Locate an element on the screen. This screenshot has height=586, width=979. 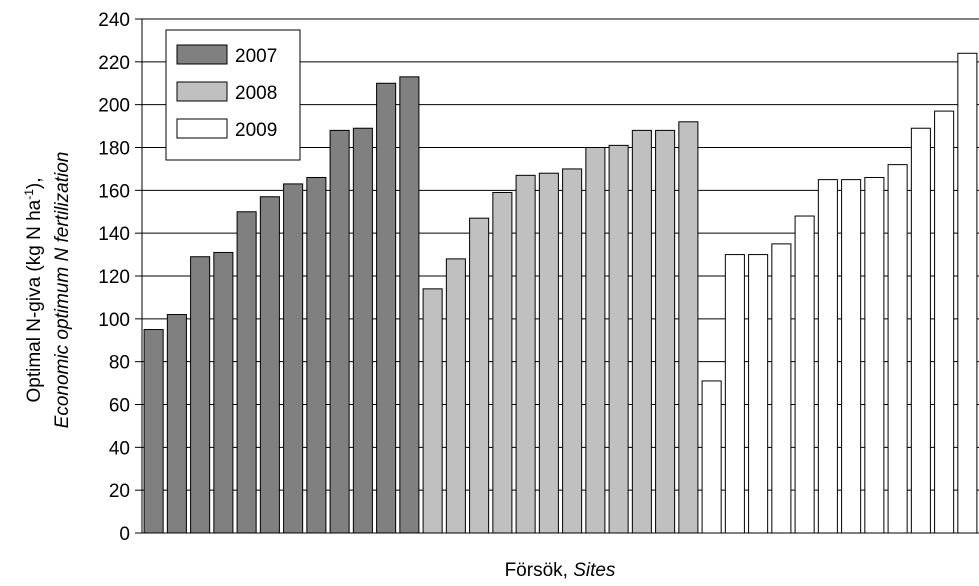
legend-swatch-2007 is located at coordinates (202, 54).